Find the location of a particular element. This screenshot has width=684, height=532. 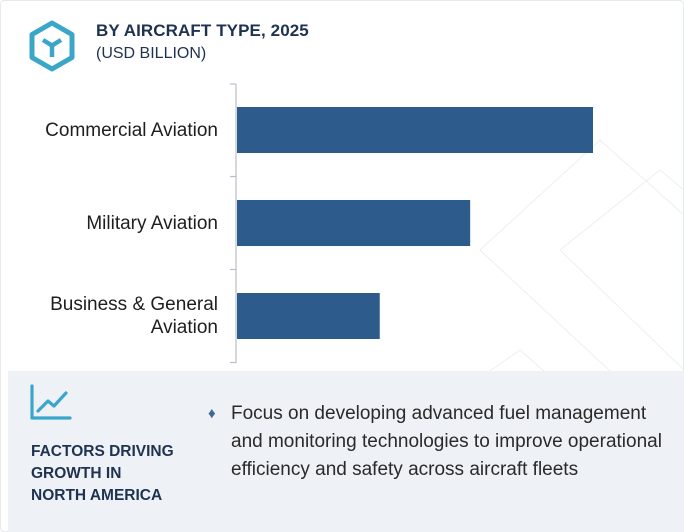

bar-business-general-aviation is located at coordinates (308, 316).